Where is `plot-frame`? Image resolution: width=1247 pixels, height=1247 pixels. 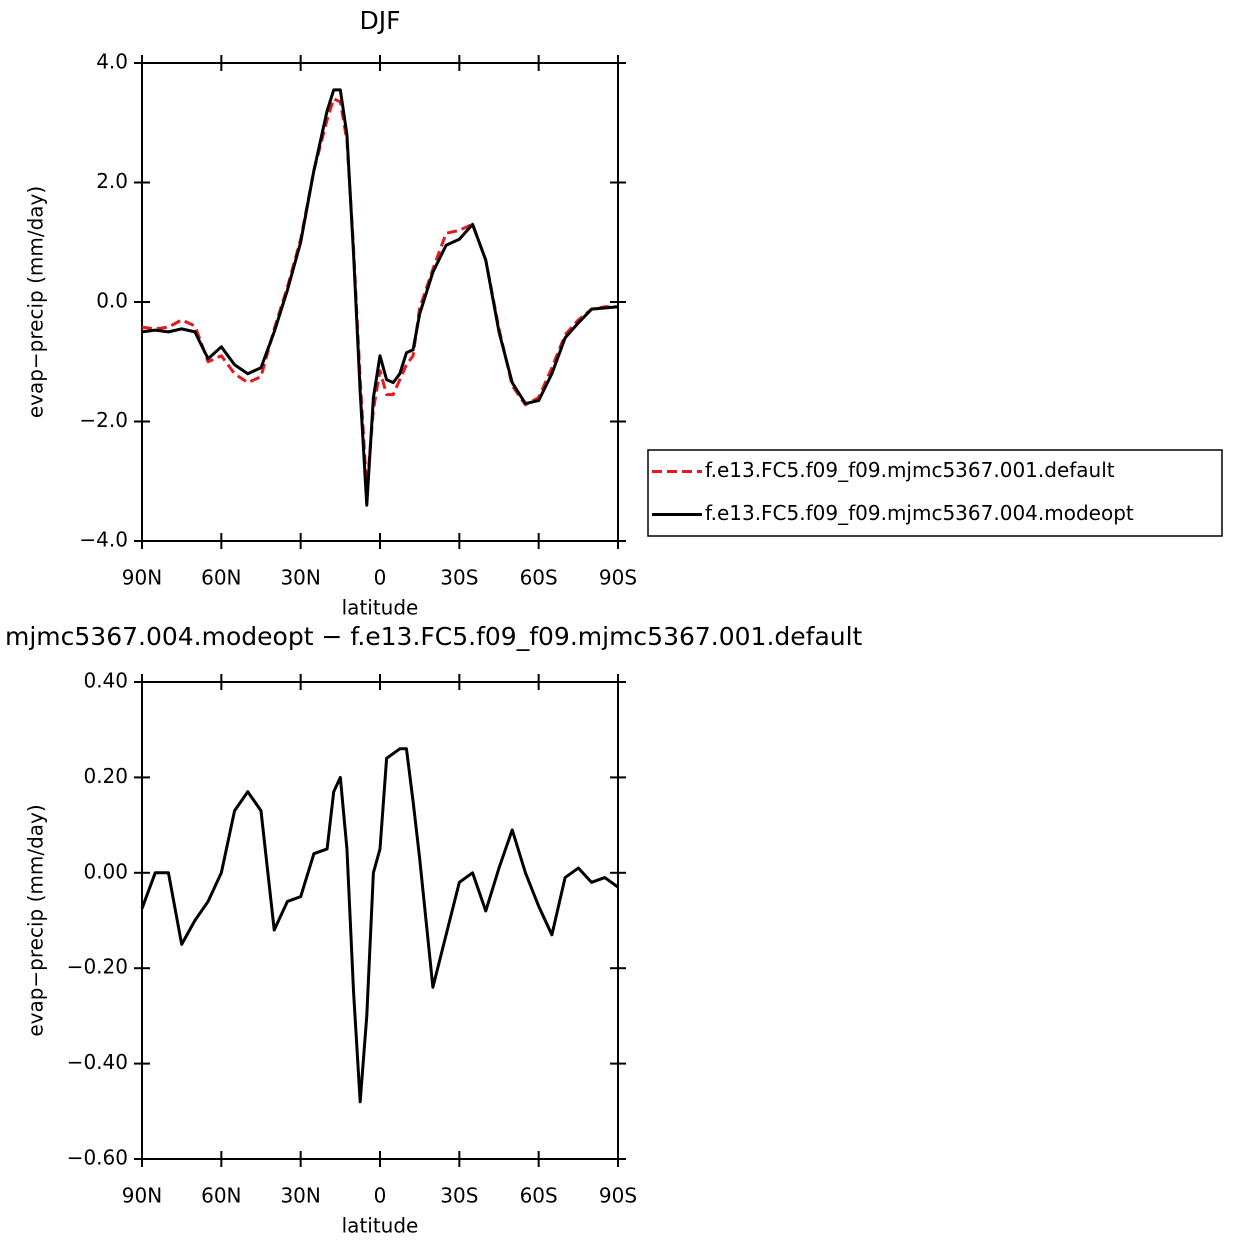 plot-frame is located at coordinates (380, 302).